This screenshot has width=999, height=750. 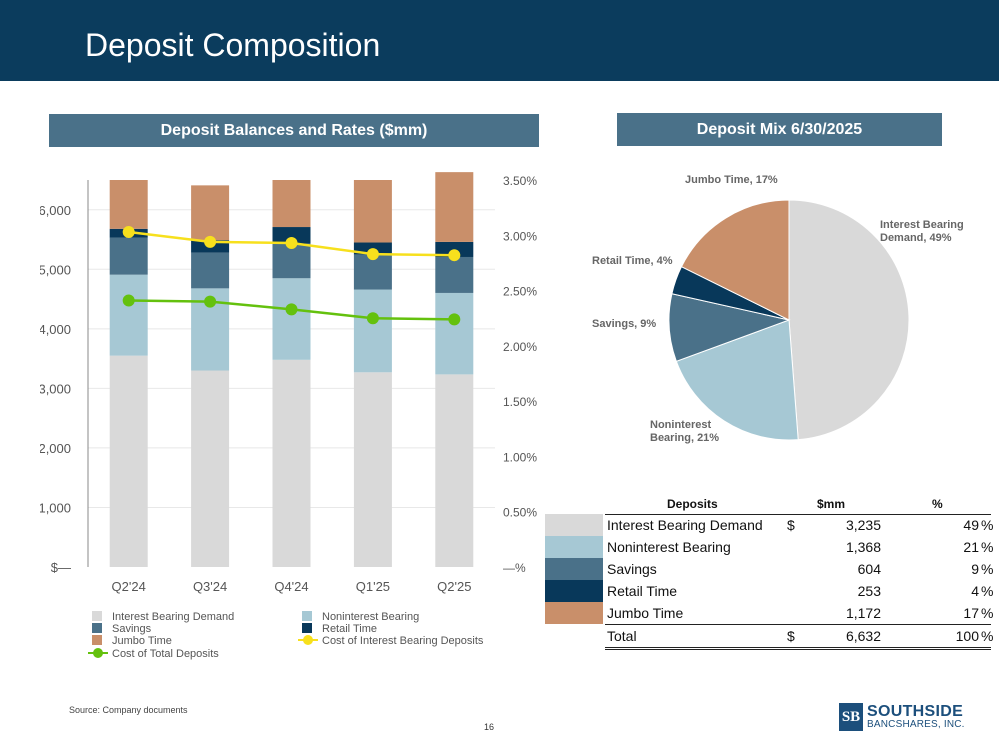 What do you see at coordinates (642, 591) in the screenshot?
I see `row-label: Retail Time` at bounding box center [642, 591].